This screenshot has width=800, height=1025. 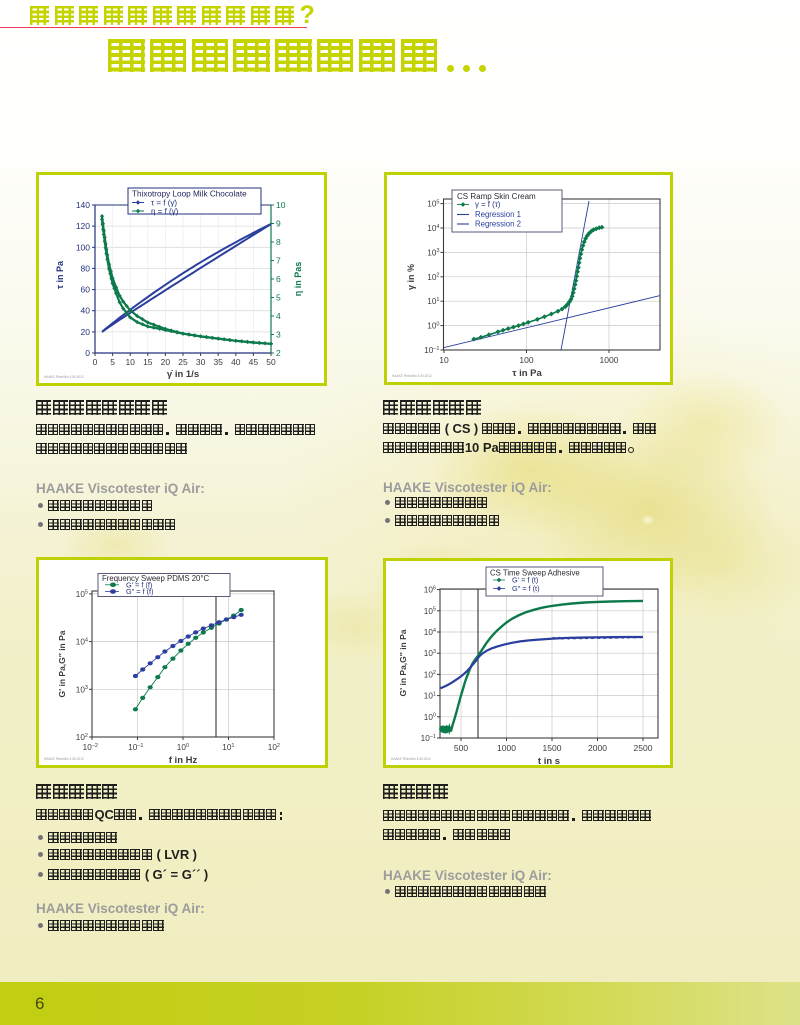 I want to click on svg-text: 9, so click(x=278, y=224).